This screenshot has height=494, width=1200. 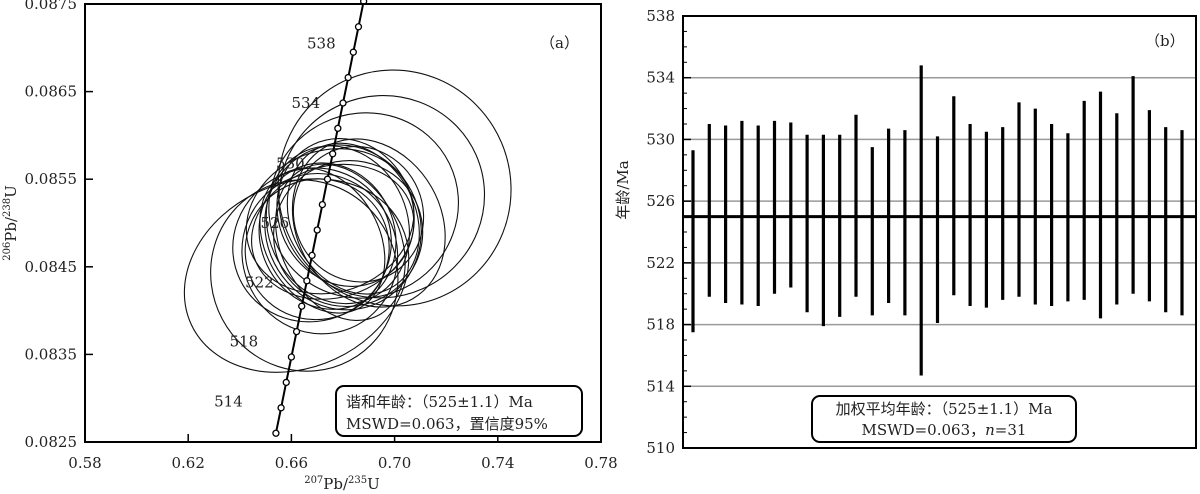 What do you see at coordinates (187, 463) in the screenshot?
I see `x-tick-label-a-1: 0.62` at bounding box center [187, 463].